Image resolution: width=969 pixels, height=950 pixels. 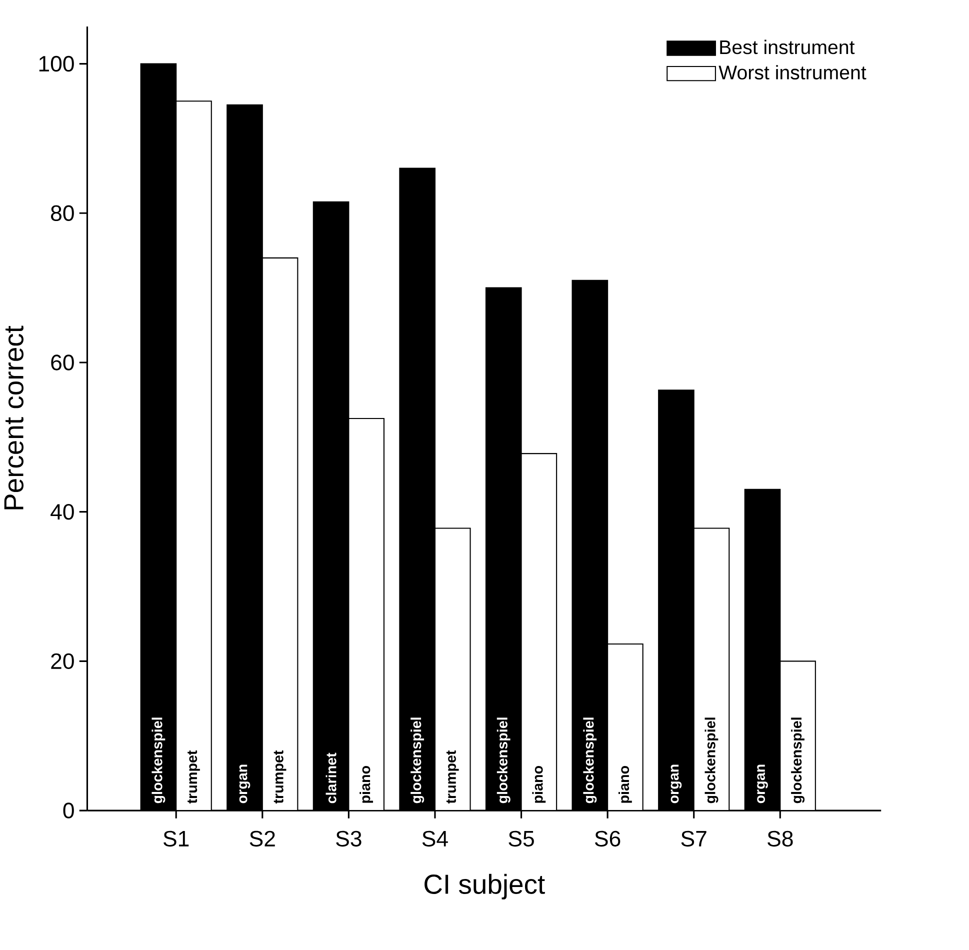 I want to click on x-tick-label: S1, so click(x=176, y=838).